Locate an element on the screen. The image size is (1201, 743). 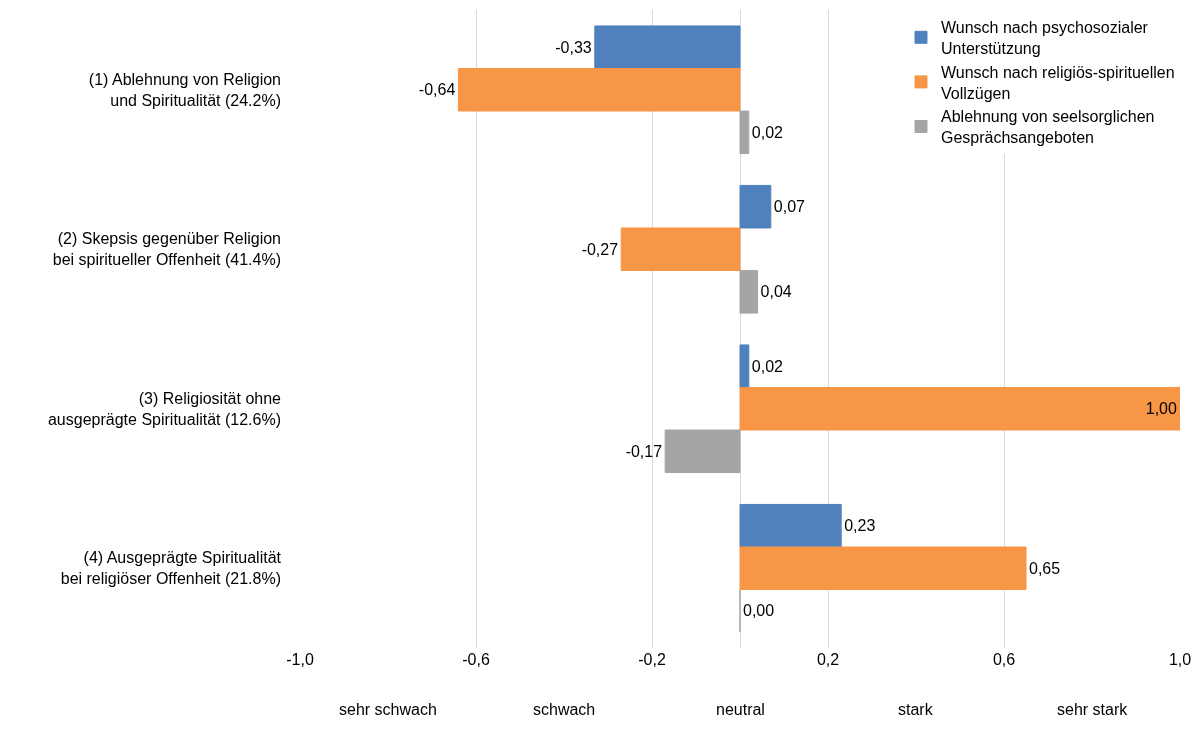
y-tick-label: (3) Religiosität ohne ausgeprägte Spiritualität (12.6%) is located at coordinates (164, 408).